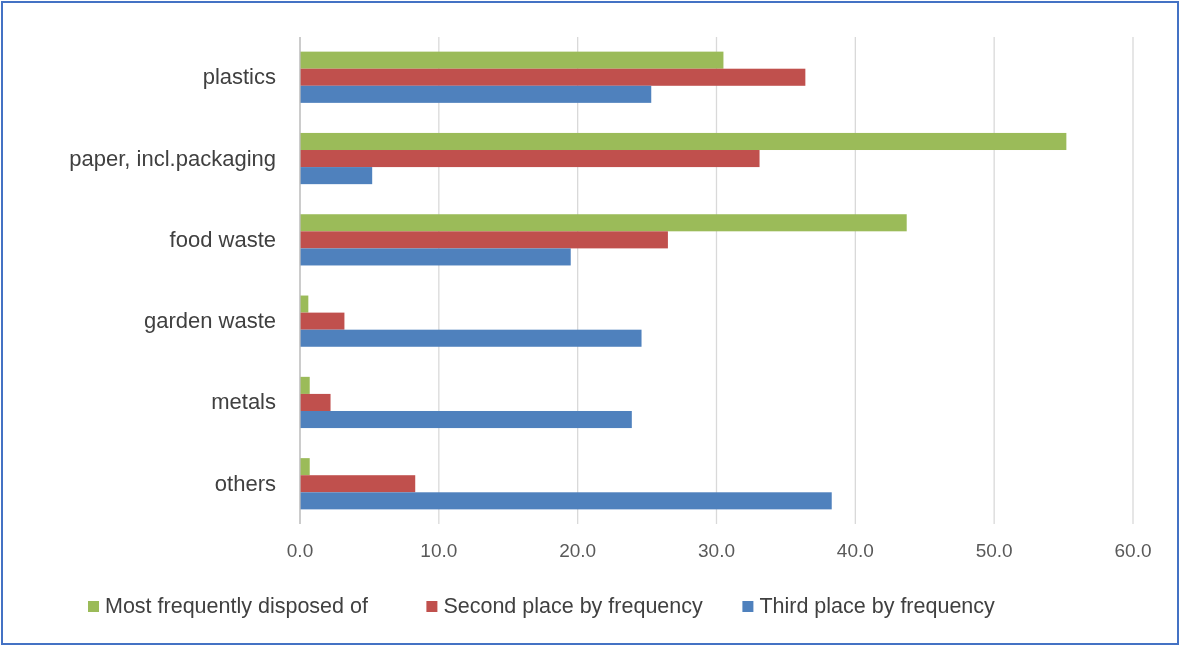 The height and width of the screenshot is (646, 1180). I want to click on legend-label: Third place by frequency, so click(877, 606).